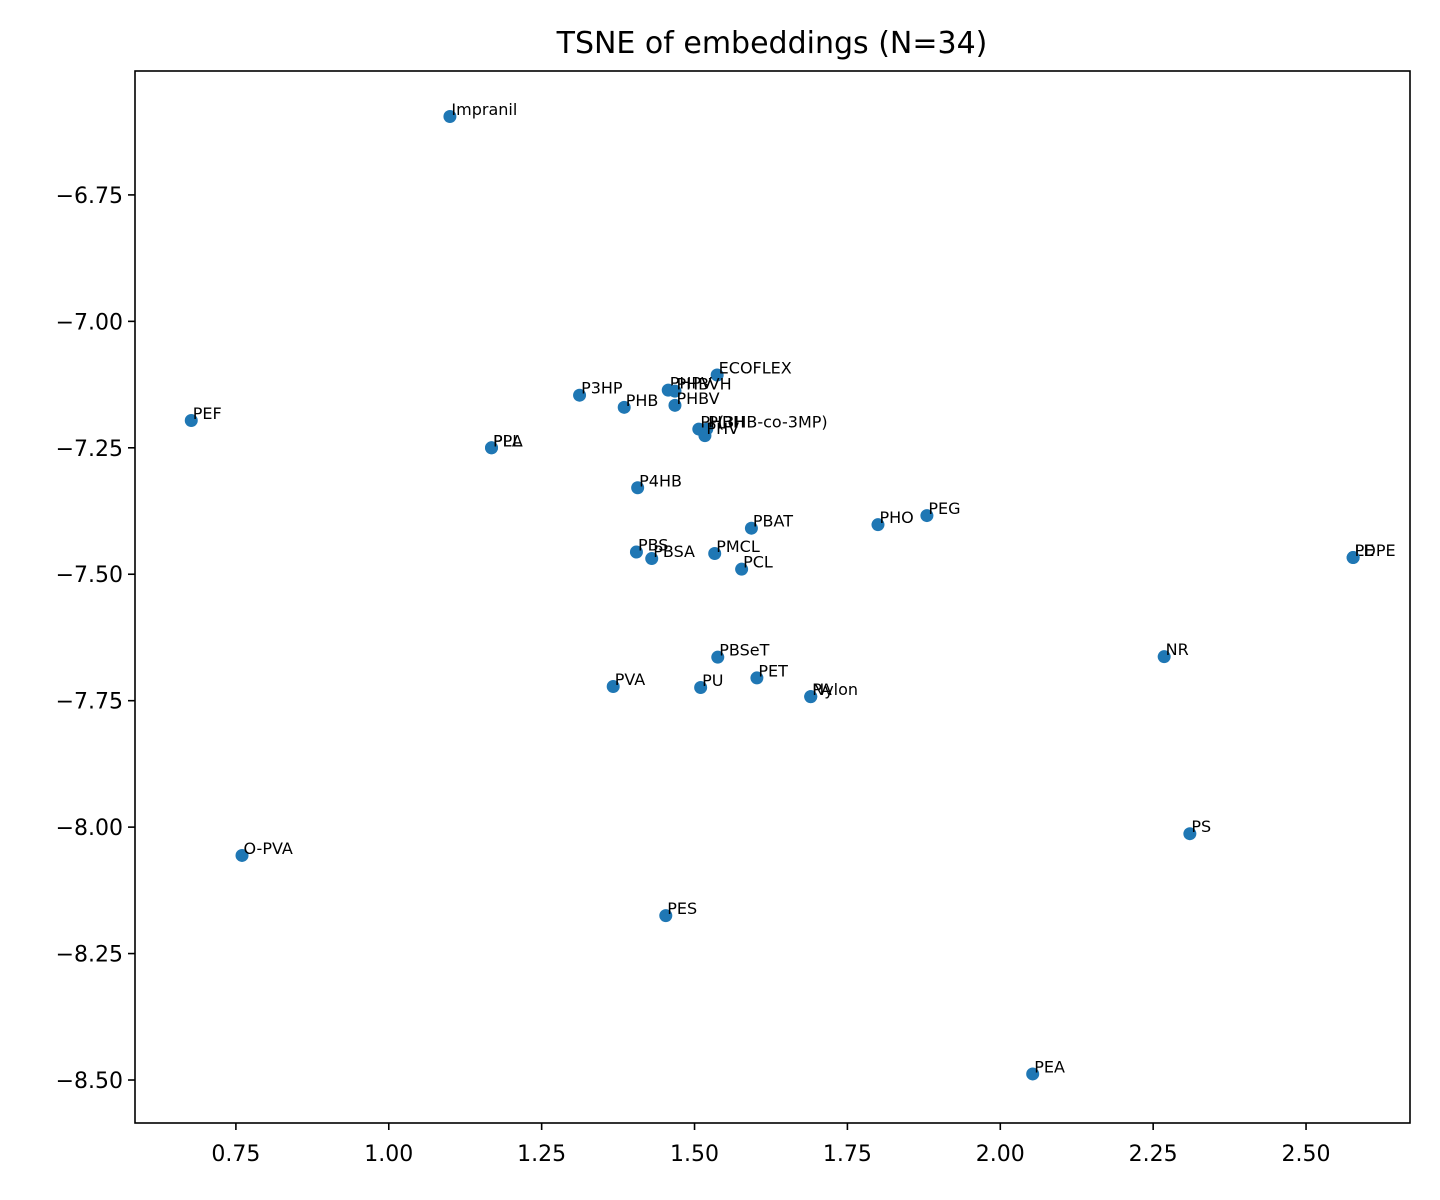 The height and width of the screenshot is (1200, 1440). What do you see at coordinates (944, 508) in the screenshot?
I see `point-label: PEG` at bounding box center [944, 508].